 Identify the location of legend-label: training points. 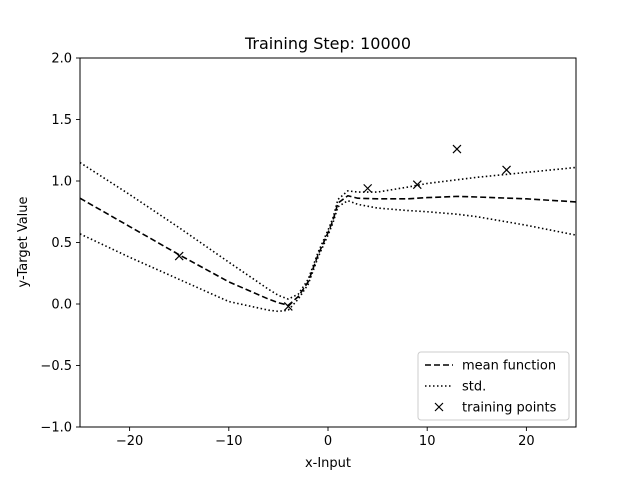
(509, 408).